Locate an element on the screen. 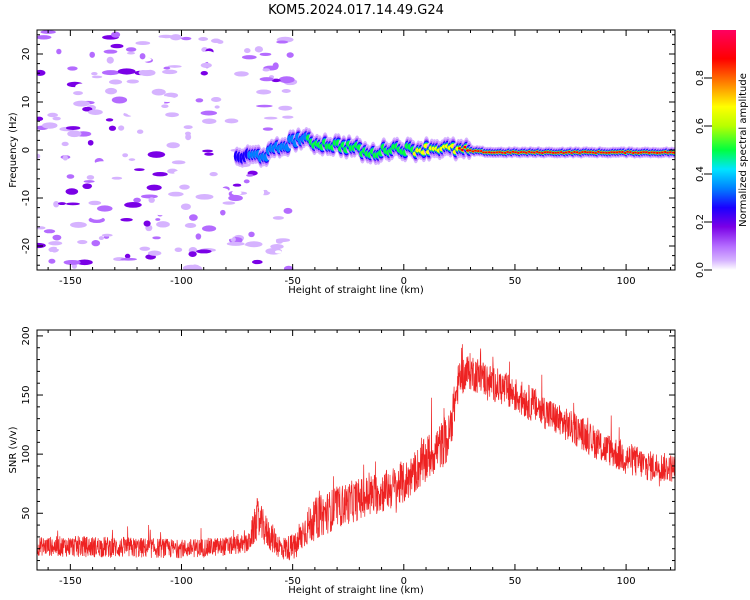 The height and width of the screenshot is (600, 750). snr-ytick-label: 150 is located at coordinates (26, 394).